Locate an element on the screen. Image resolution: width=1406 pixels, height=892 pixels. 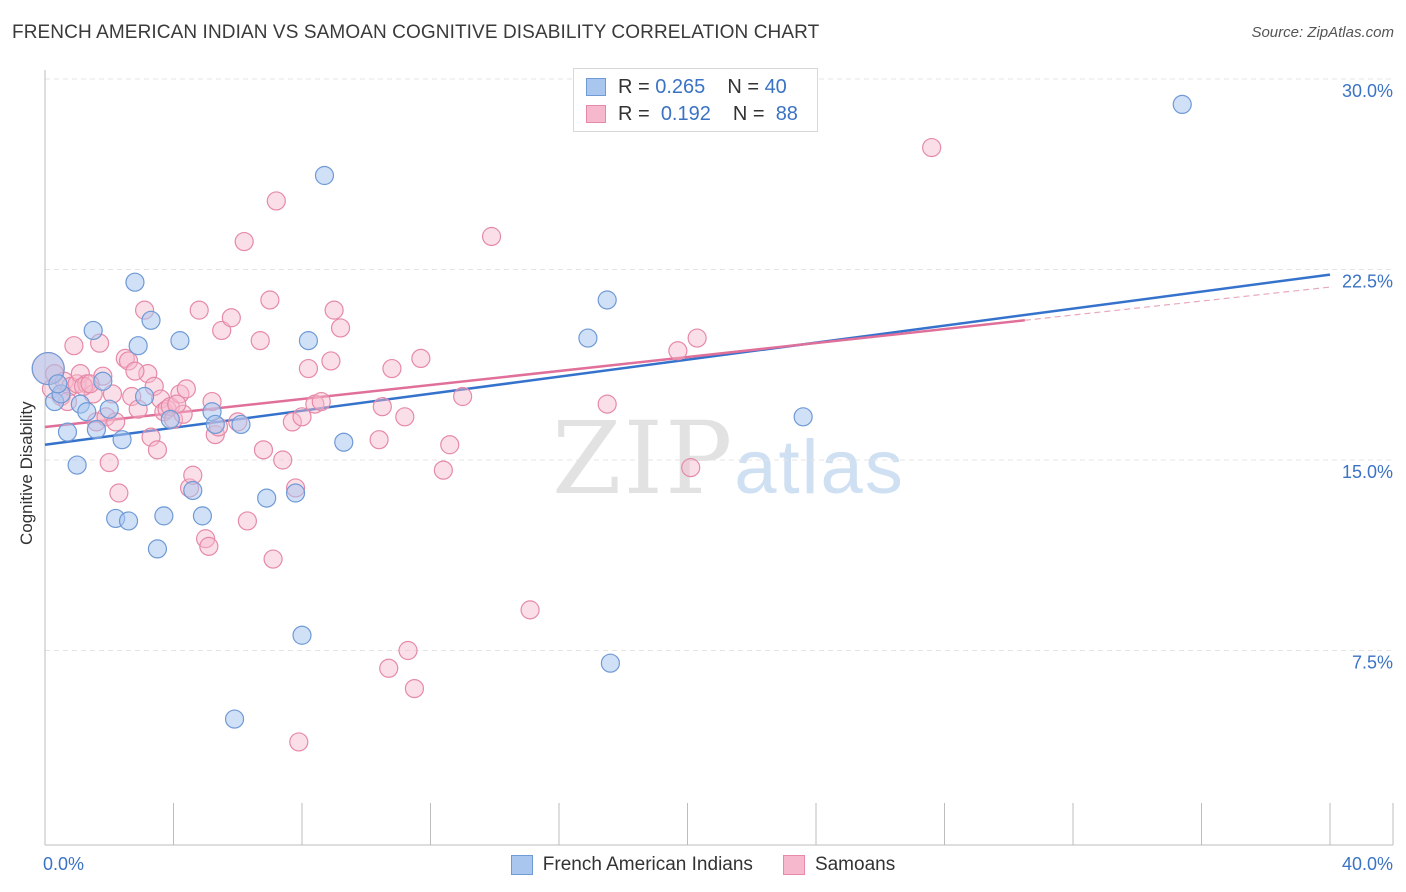
r-value-blue: 0.265 is located at coordinates (680, 86).